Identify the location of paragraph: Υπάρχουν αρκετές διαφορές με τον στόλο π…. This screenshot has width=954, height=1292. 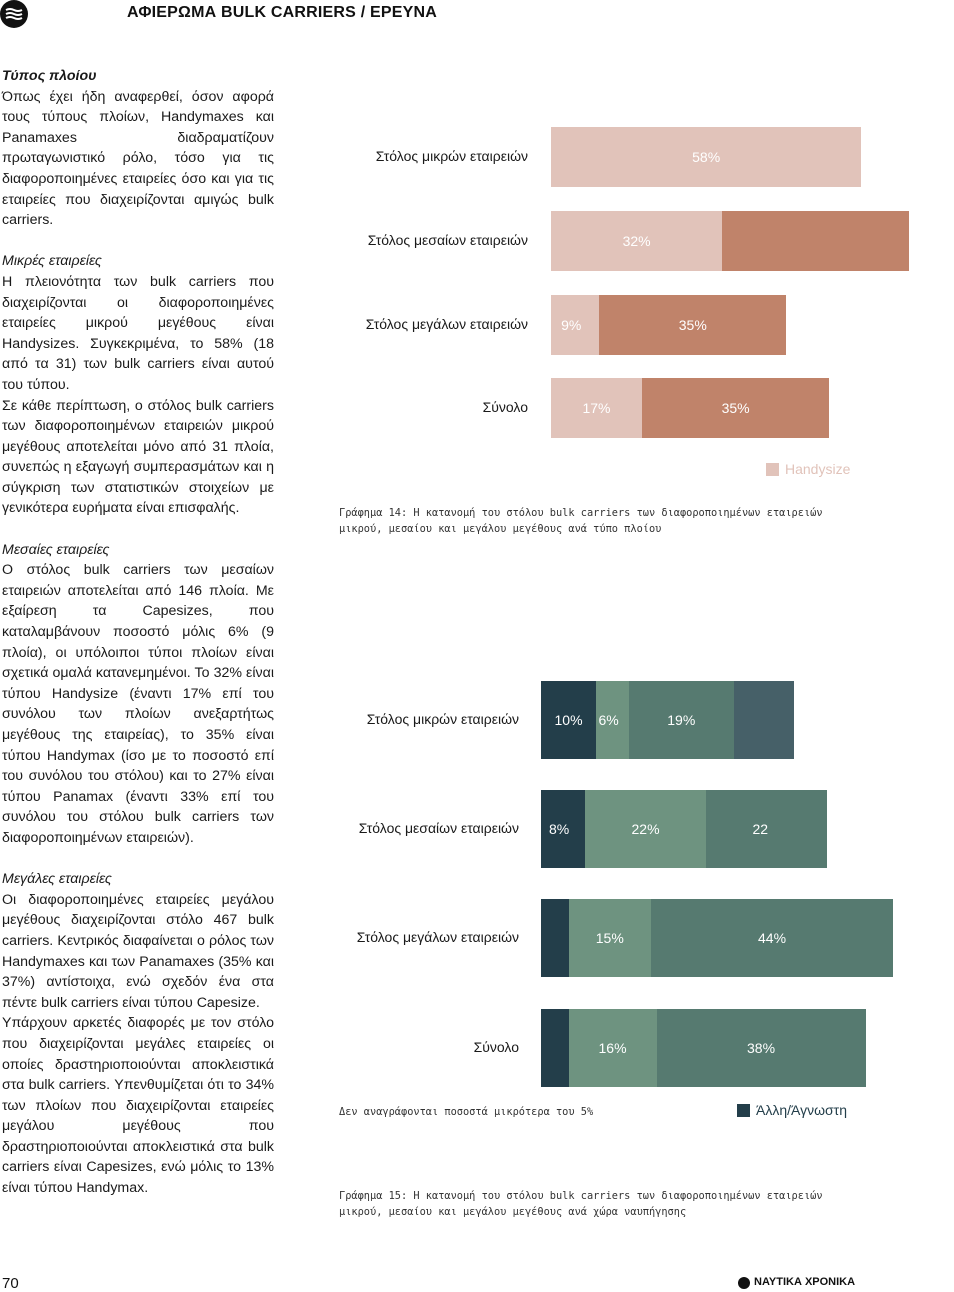
(138, 1106).